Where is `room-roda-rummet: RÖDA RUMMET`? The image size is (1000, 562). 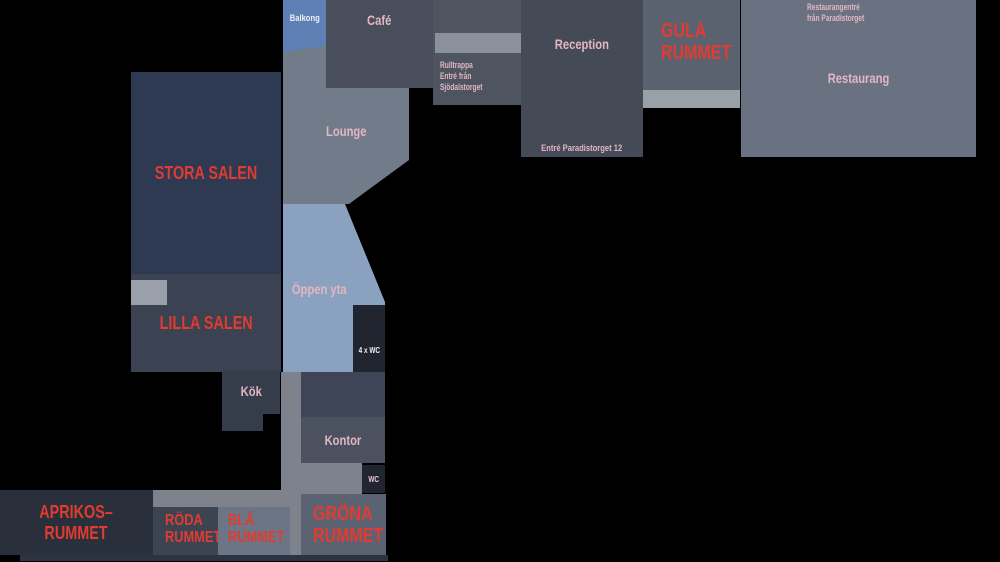 room-roda-rummet: RÖDA RUMMET is located at coordinates (187, 531).